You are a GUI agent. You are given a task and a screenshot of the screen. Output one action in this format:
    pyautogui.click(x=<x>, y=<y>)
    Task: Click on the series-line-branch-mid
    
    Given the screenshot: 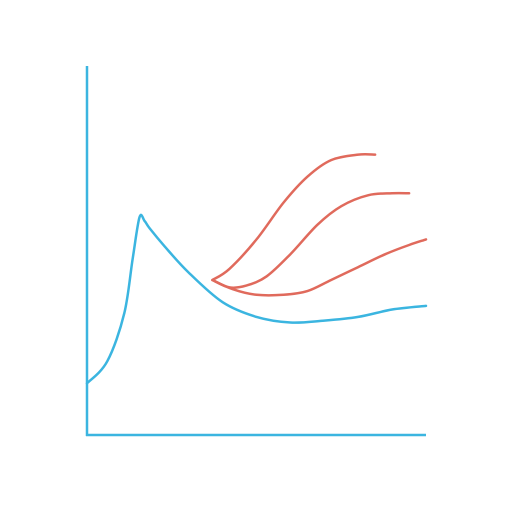 What is the action you would take?
    pyautogui.click(x=311, y=240)
    